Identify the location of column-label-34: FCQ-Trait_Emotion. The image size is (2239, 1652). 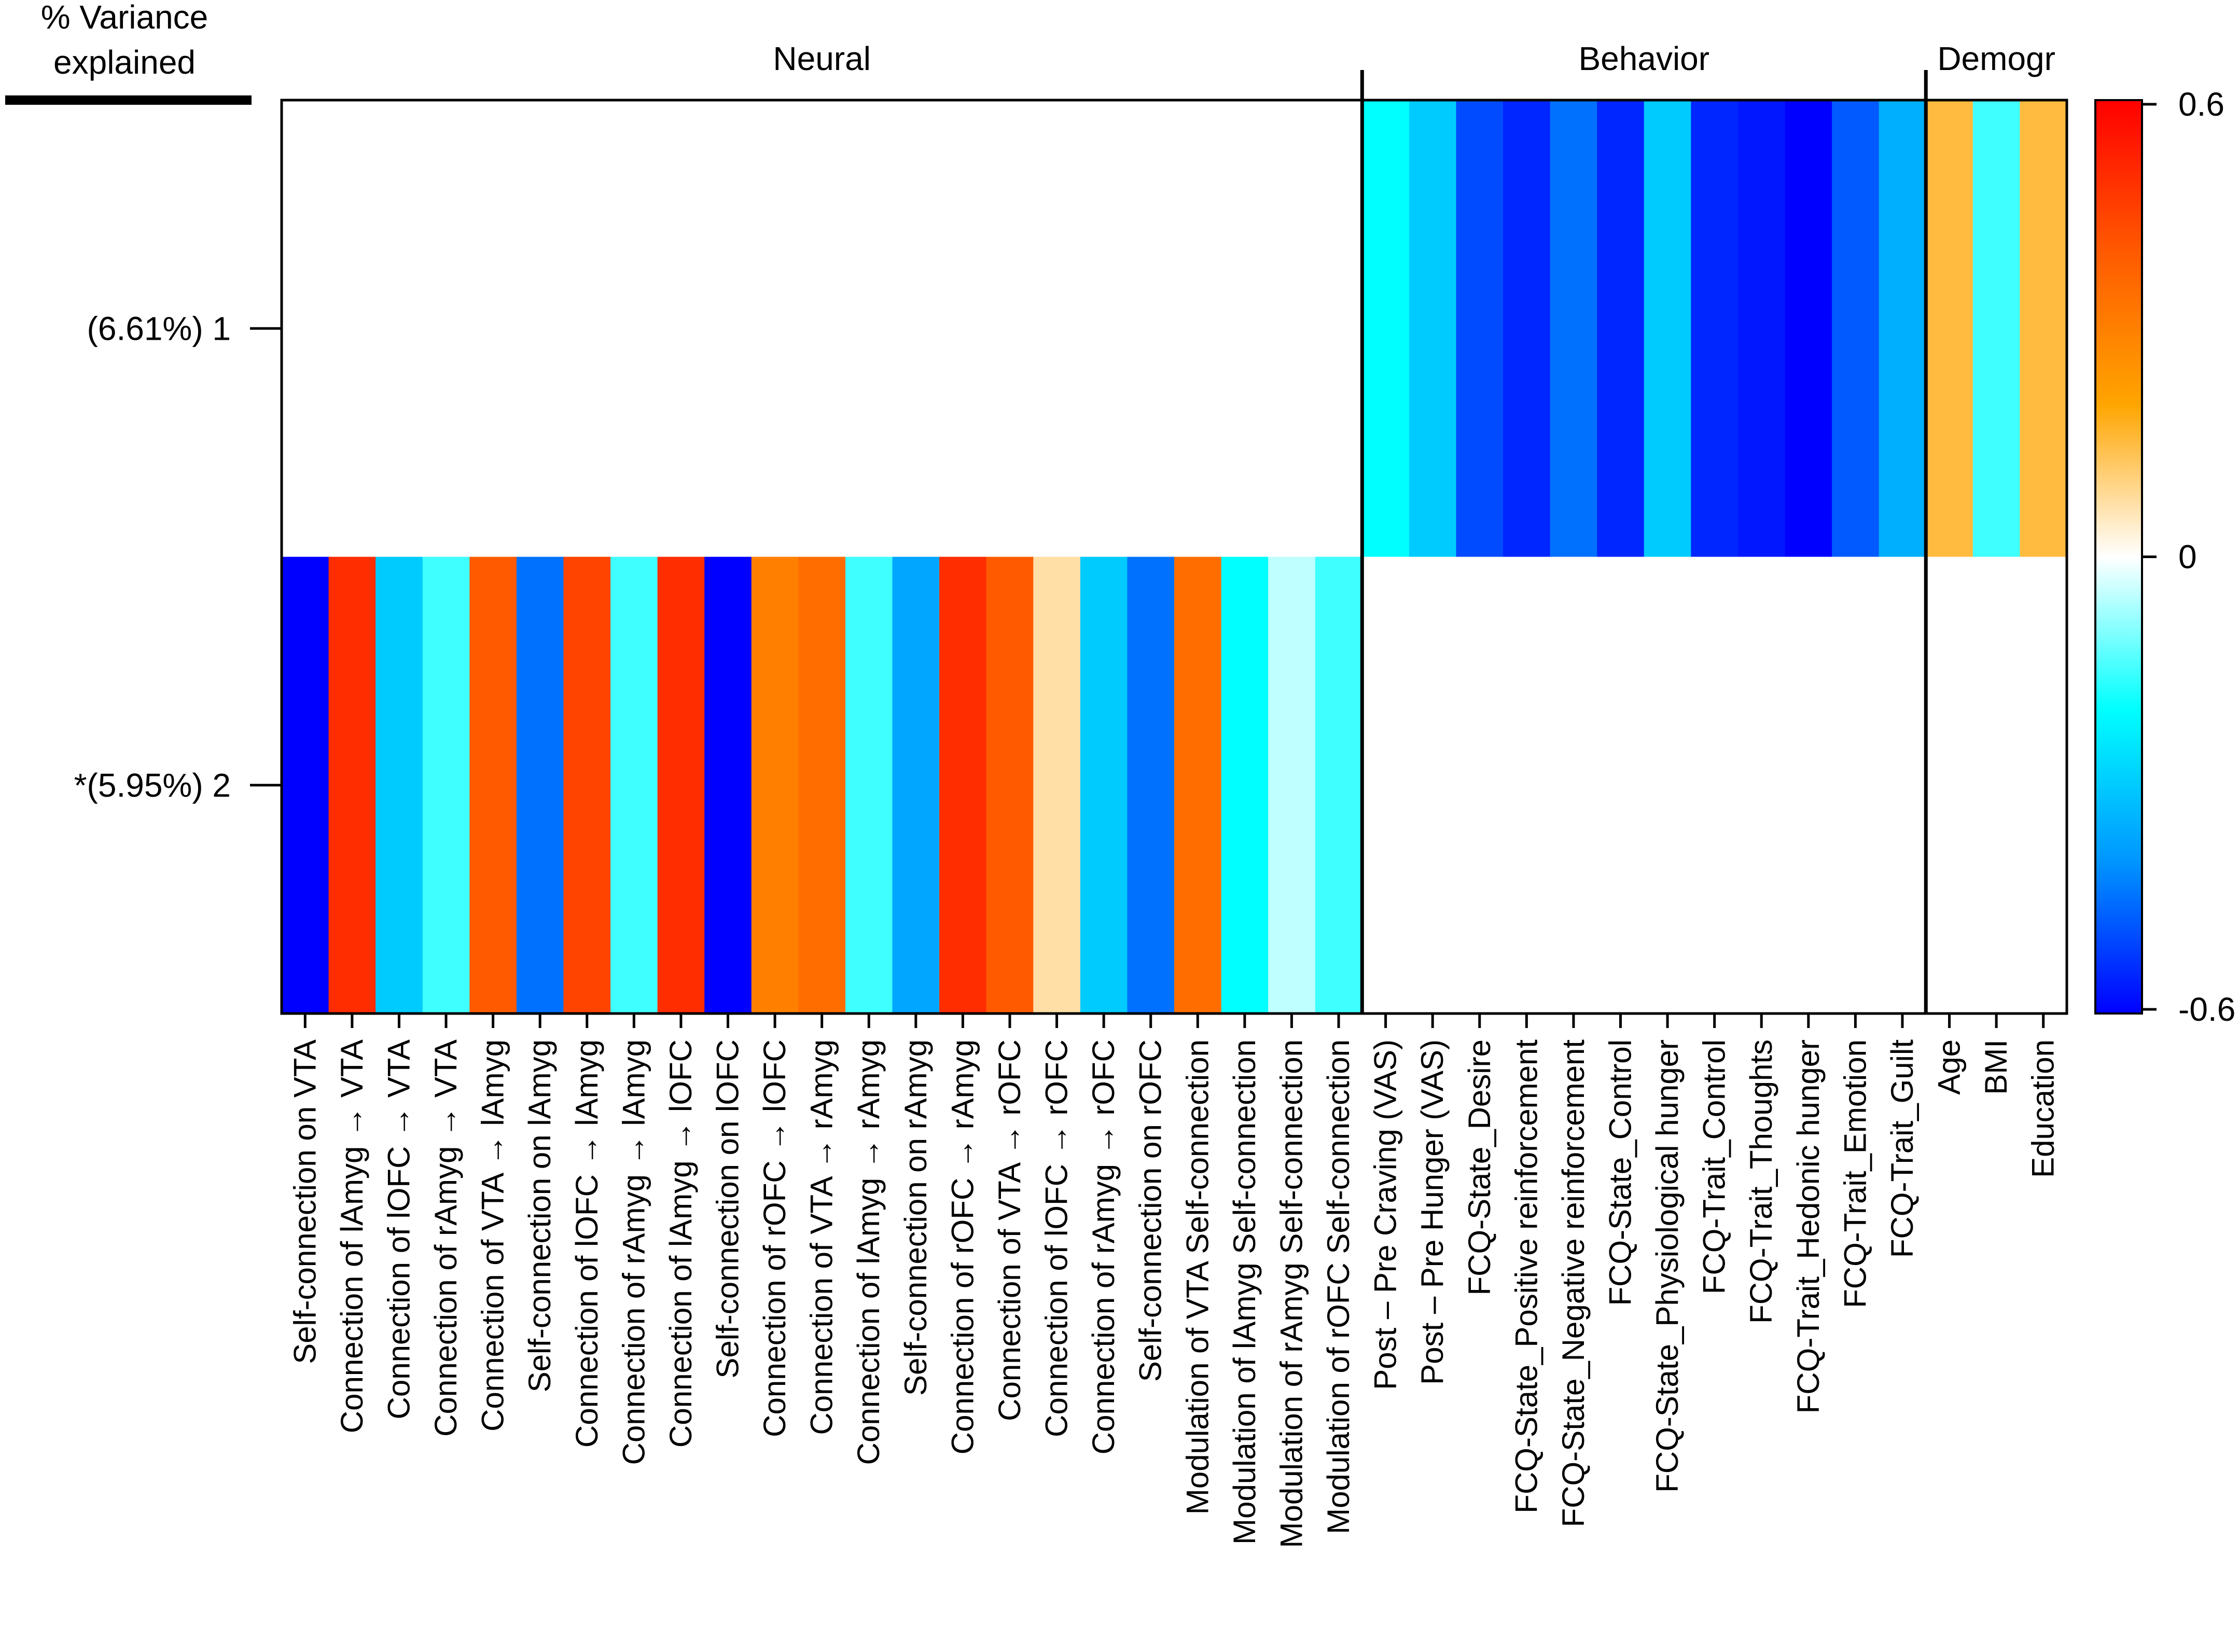
(1855, 1173).